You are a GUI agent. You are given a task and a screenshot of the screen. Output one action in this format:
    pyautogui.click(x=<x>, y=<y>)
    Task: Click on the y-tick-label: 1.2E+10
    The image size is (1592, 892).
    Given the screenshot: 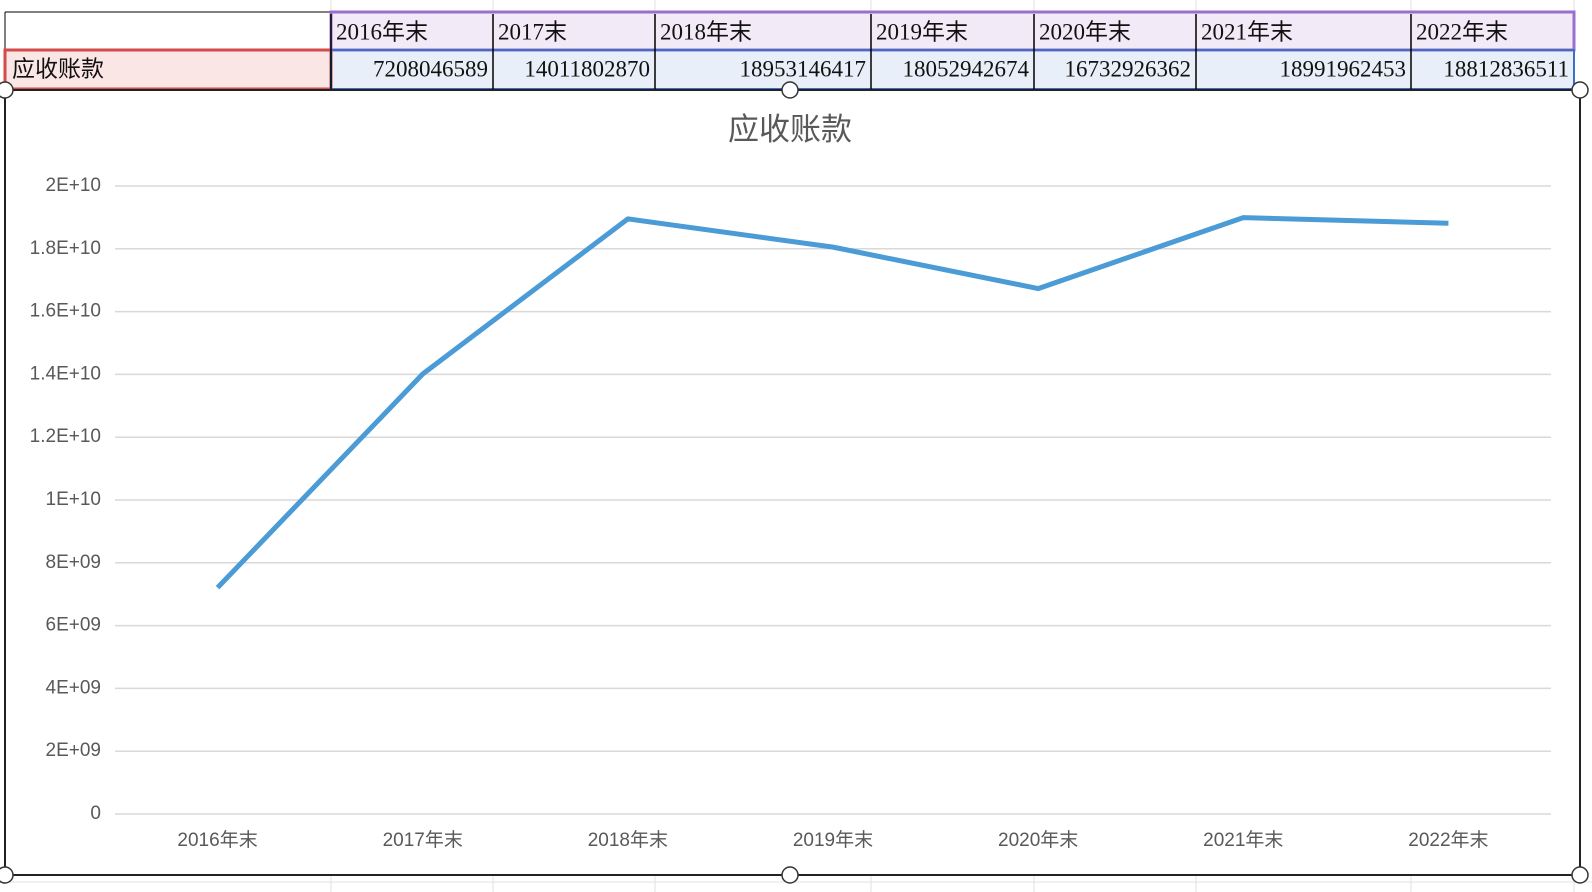 What is the action you would take?
    pyautogui.click(x=65, y=436)
    